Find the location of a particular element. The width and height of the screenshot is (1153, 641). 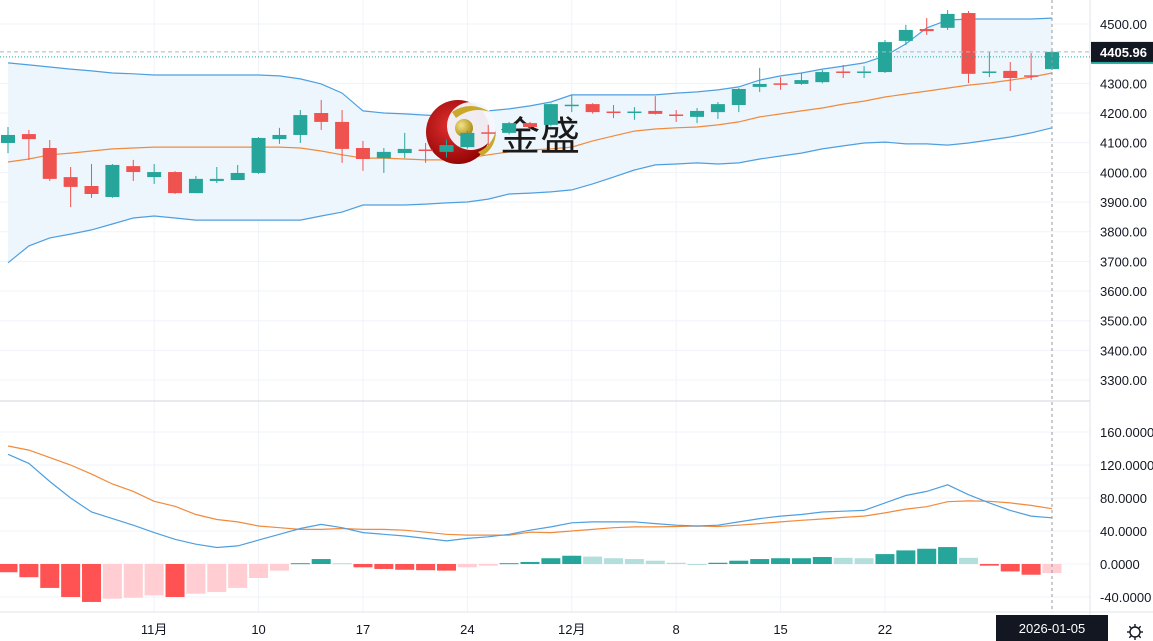

price-tick-label: 3500.00 is located at coordinates (1123, 321).